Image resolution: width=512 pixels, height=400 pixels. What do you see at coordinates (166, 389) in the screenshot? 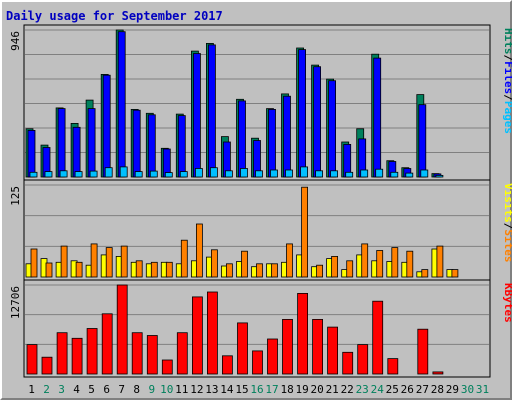
I see `x-tick-label-10: 10` at bounding box center [166, 389].